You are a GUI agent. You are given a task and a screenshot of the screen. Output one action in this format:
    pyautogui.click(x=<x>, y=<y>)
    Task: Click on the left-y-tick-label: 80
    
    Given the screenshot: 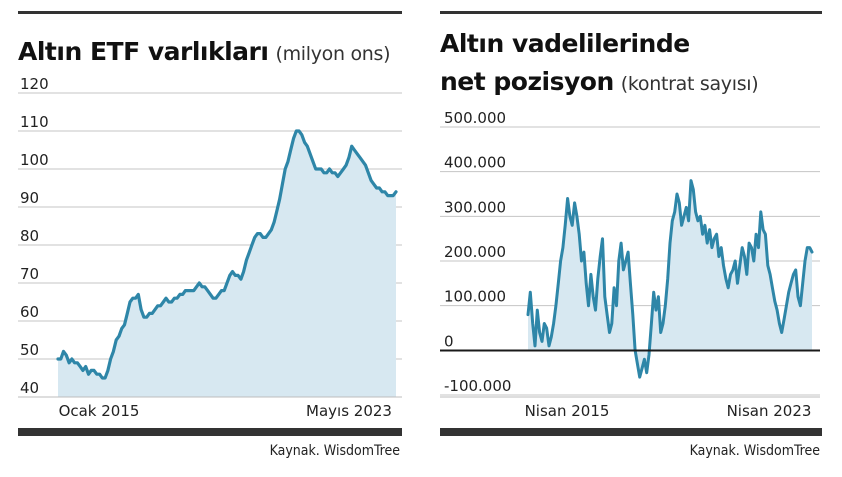 What is the action you would take?
    pyautogui.click(x=29, y=236)
    